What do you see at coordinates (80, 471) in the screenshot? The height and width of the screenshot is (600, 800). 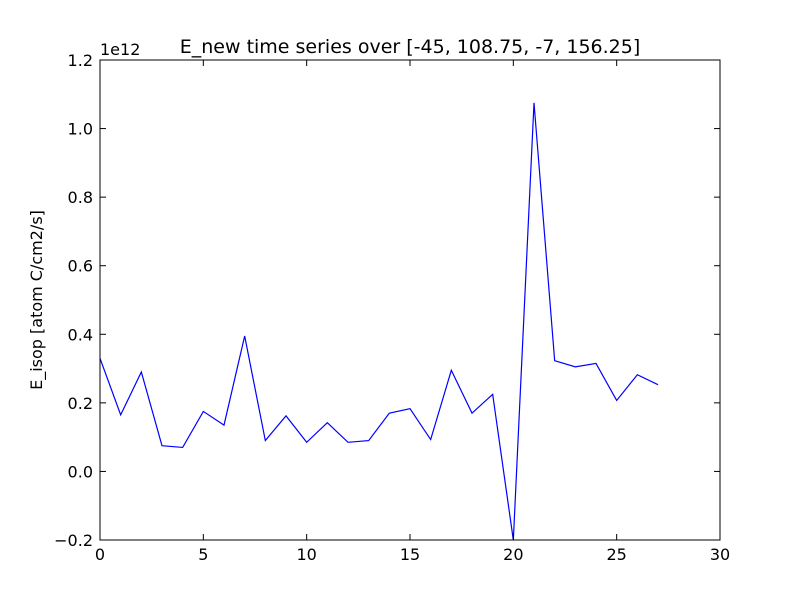 I see `y-tick-label: 0.0` at bounding box center [80, 471].